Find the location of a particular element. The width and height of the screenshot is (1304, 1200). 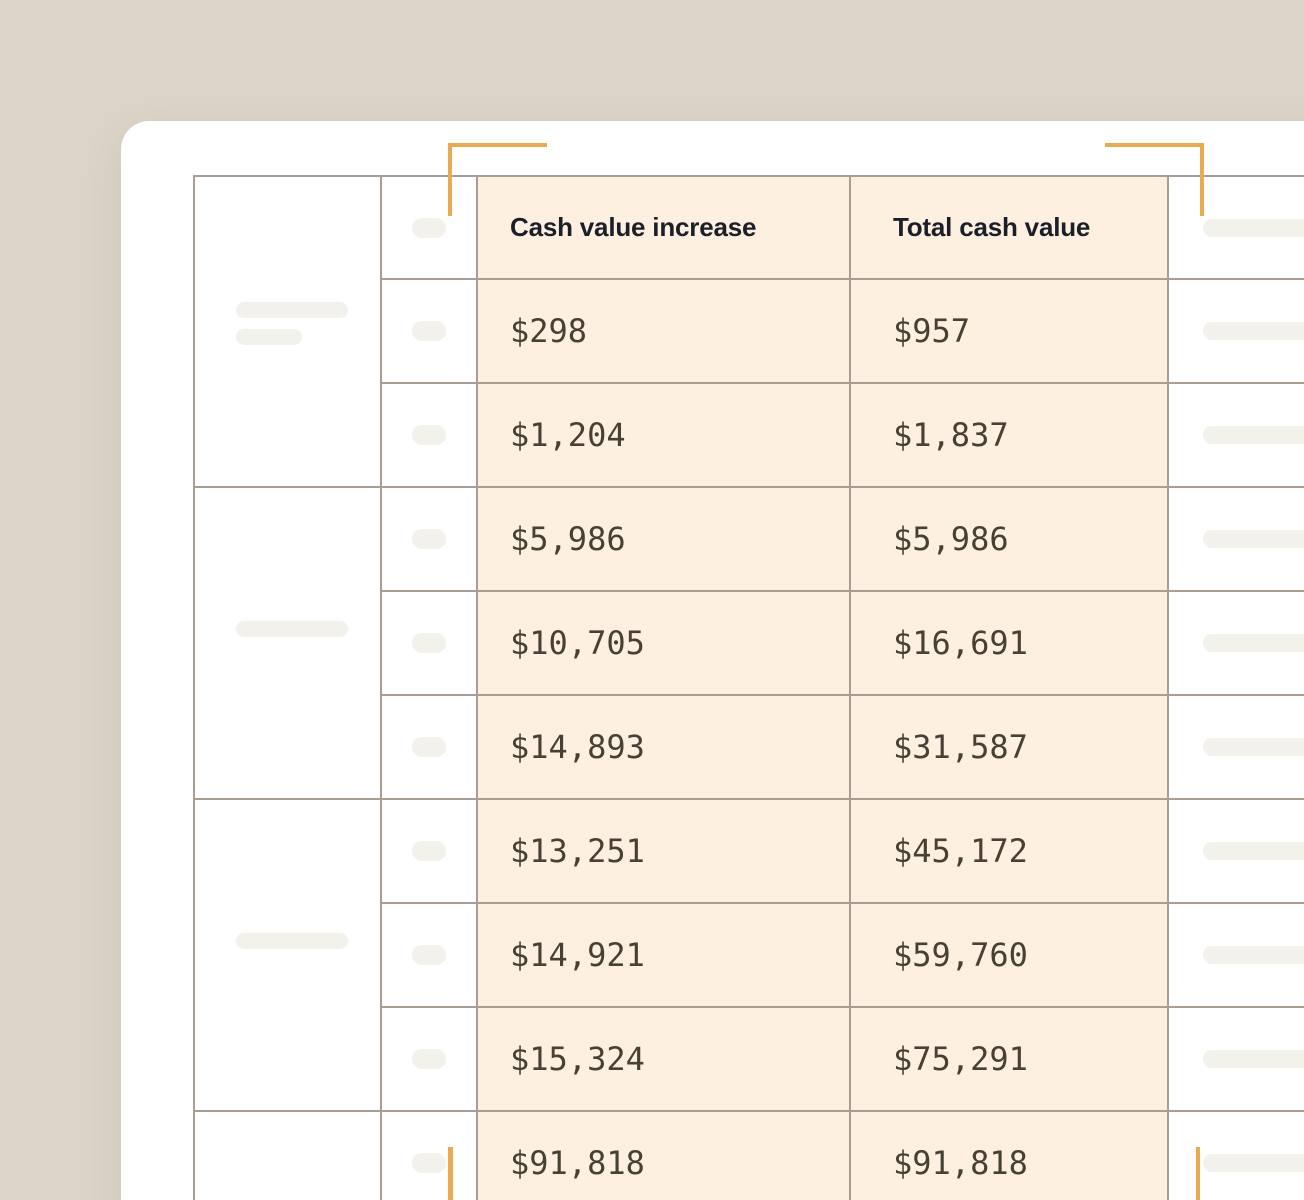

text-placeholder-stack is located at coordinates (292, 323).